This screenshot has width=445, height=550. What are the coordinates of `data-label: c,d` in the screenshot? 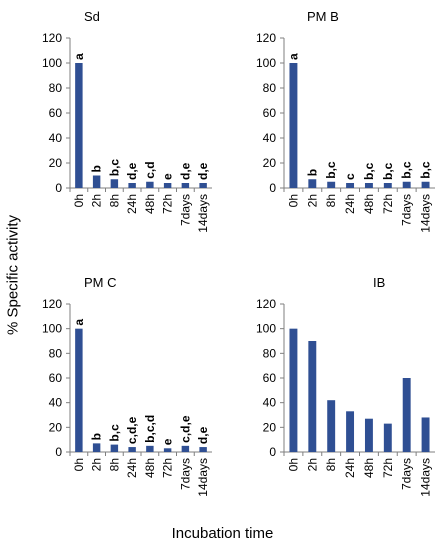 It's located at (150, 169).